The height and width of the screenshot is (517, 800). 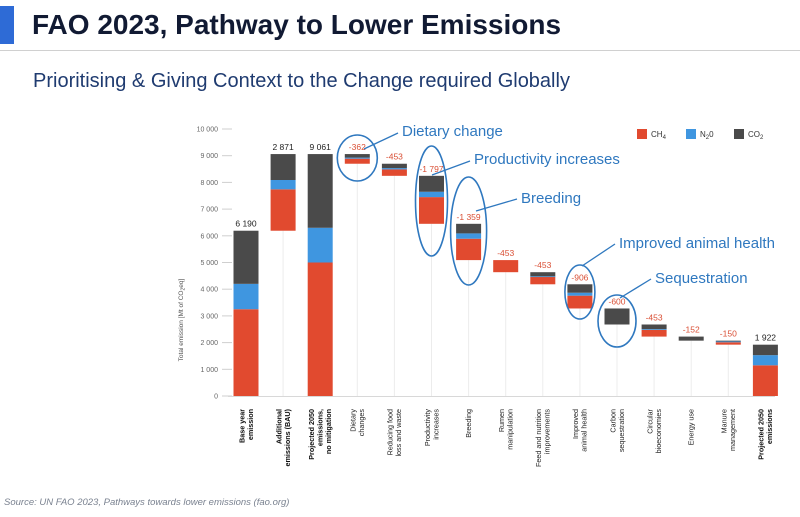 I want to click on category-label: Reducing foodloss and waste, so click(x=395, y=433).